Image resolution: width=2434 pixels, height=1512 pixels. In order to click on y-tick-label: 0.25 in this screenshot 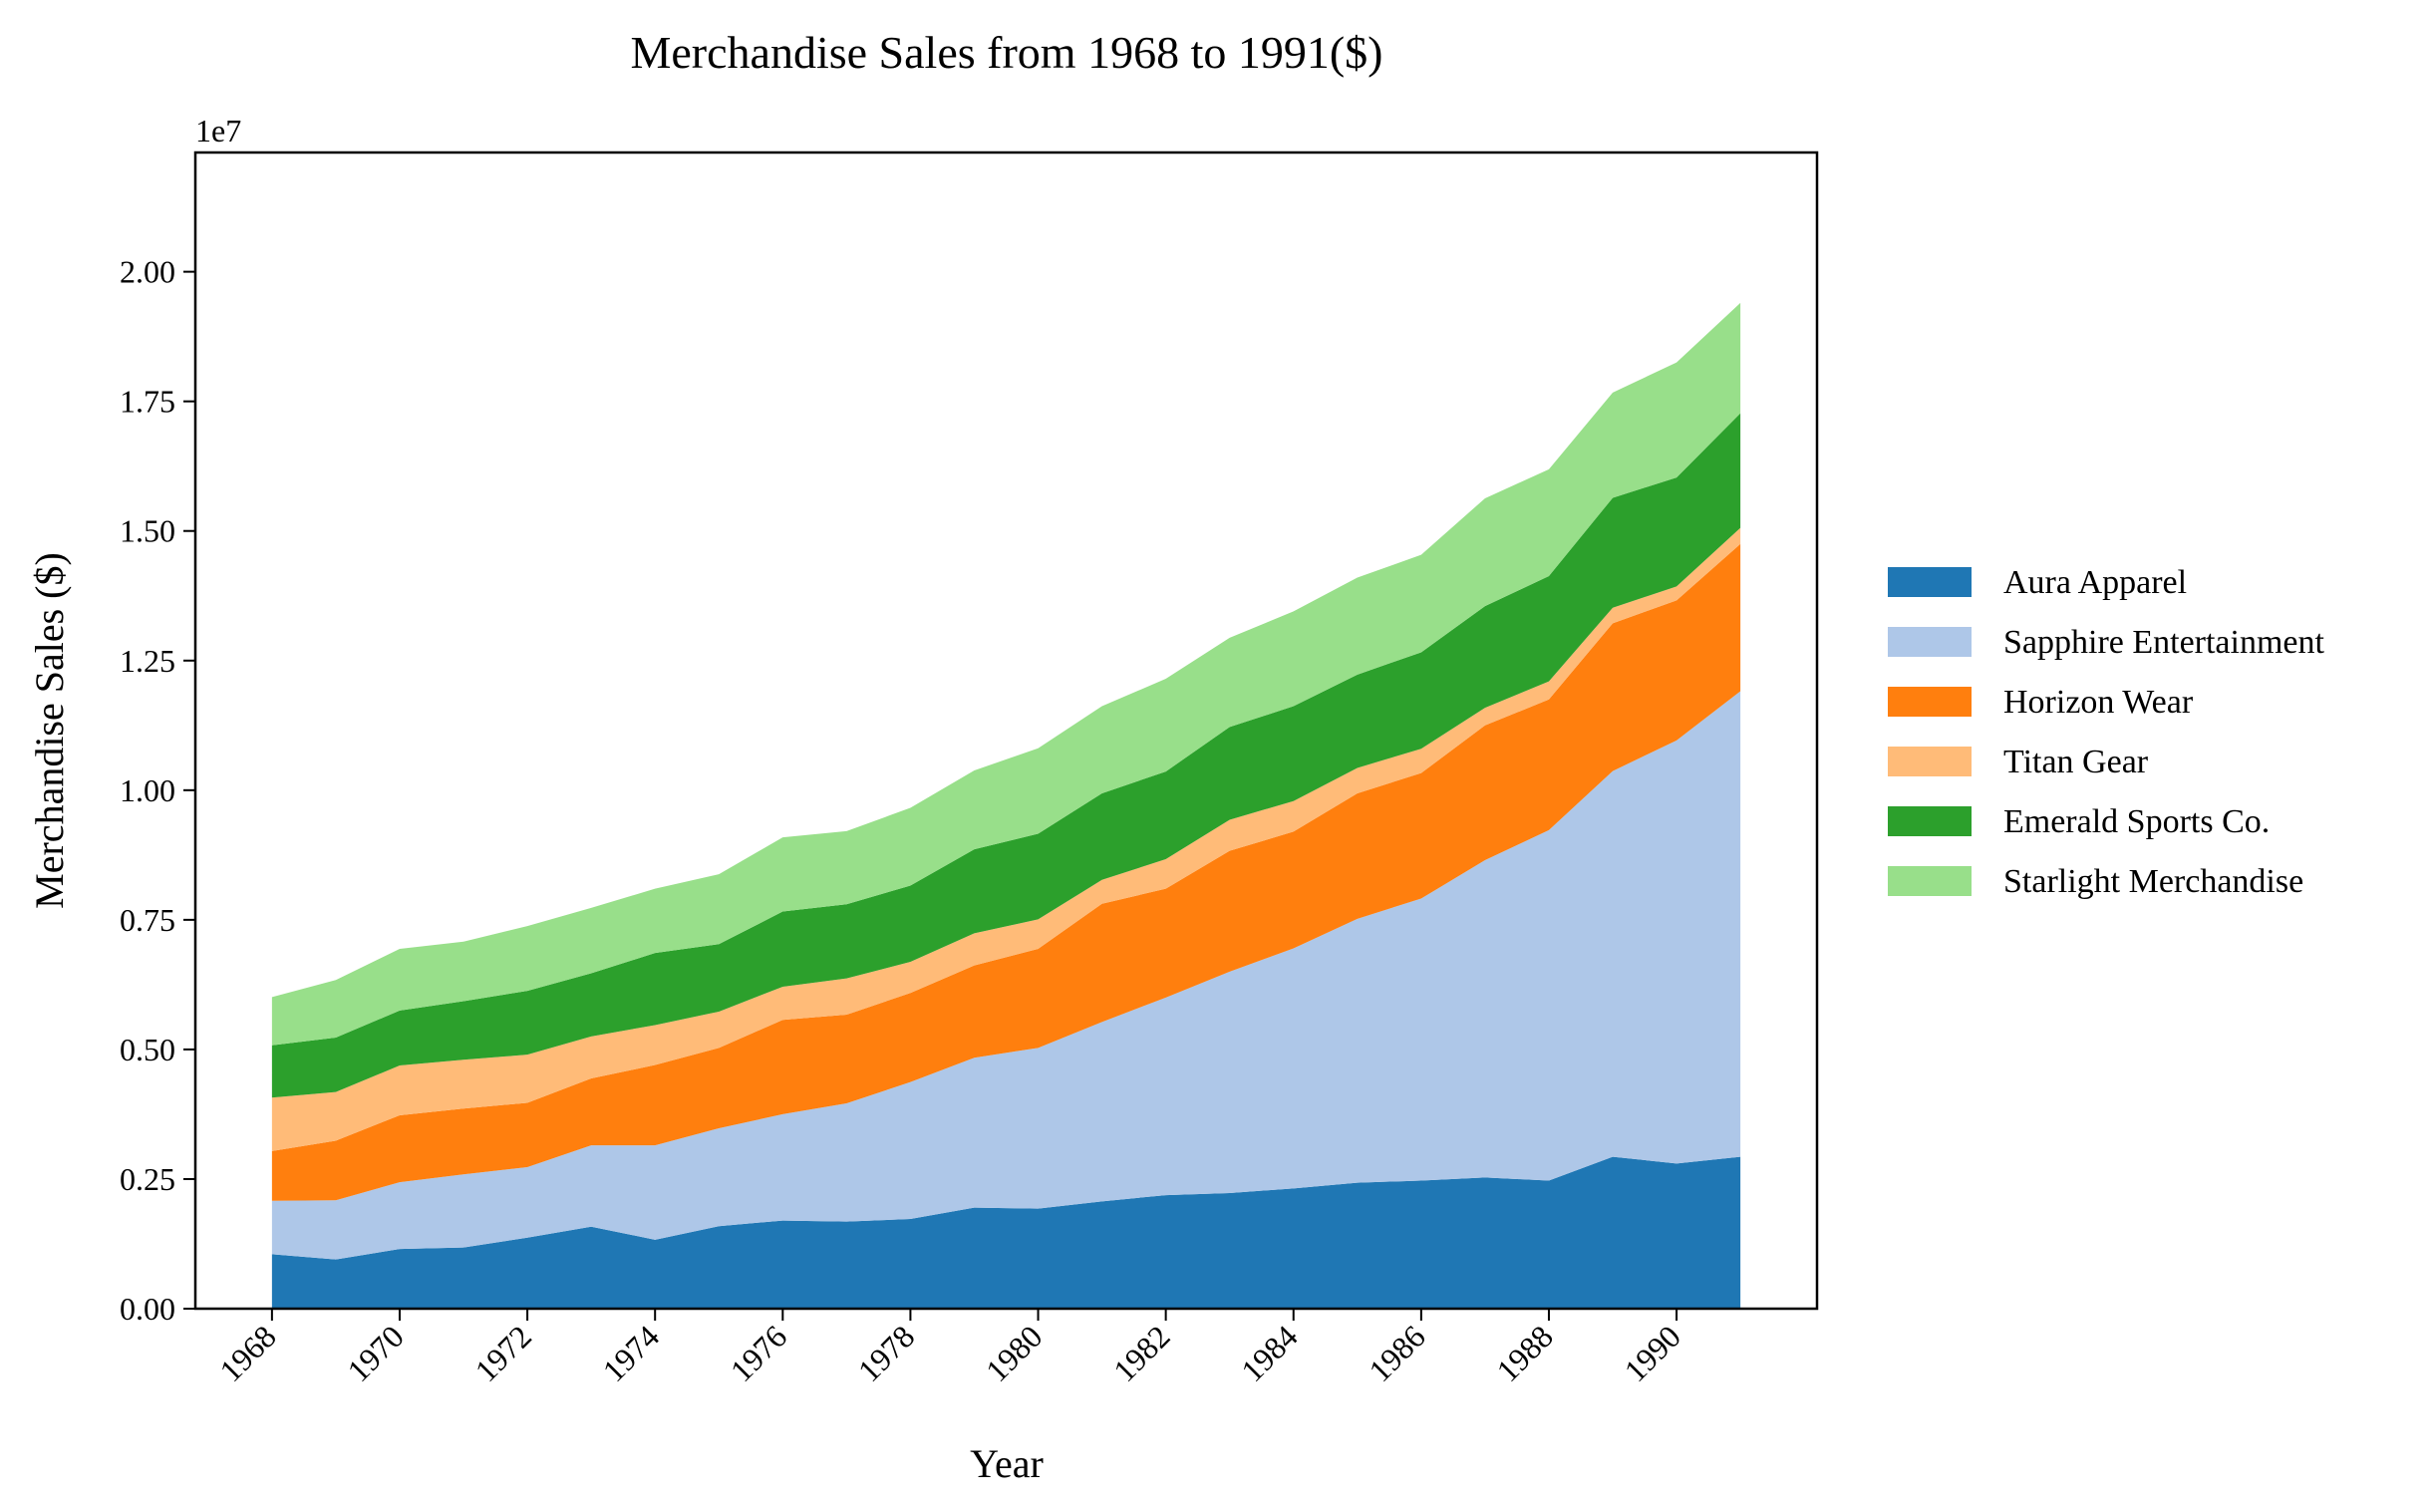, I will do `click(147, 1179)`.